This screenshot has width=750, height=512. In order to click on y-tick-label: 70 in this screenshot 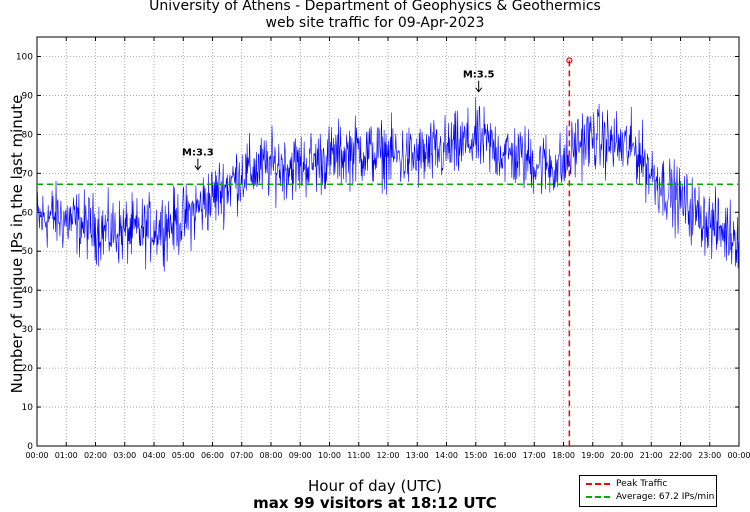, I will do `click(28, 174)`.